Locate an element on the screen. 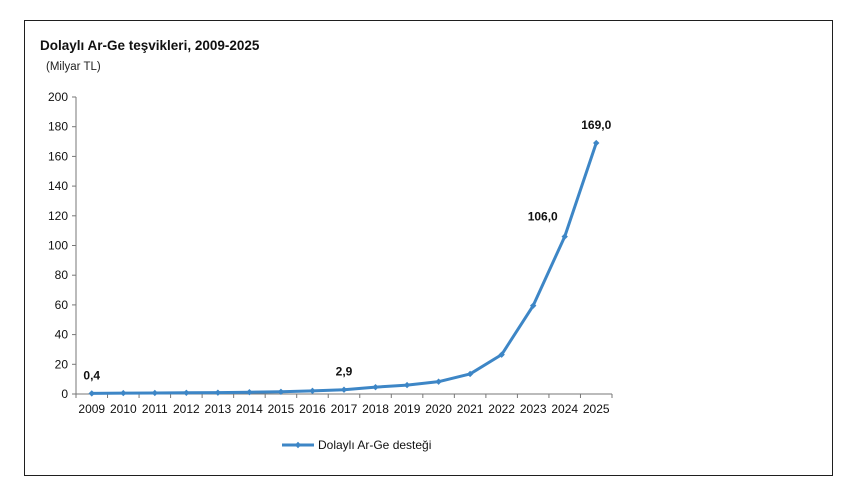 Image resolution: width=860 pixels, height=504 pixels. y-tick-label: 0 is located at coordinates (64, 394).